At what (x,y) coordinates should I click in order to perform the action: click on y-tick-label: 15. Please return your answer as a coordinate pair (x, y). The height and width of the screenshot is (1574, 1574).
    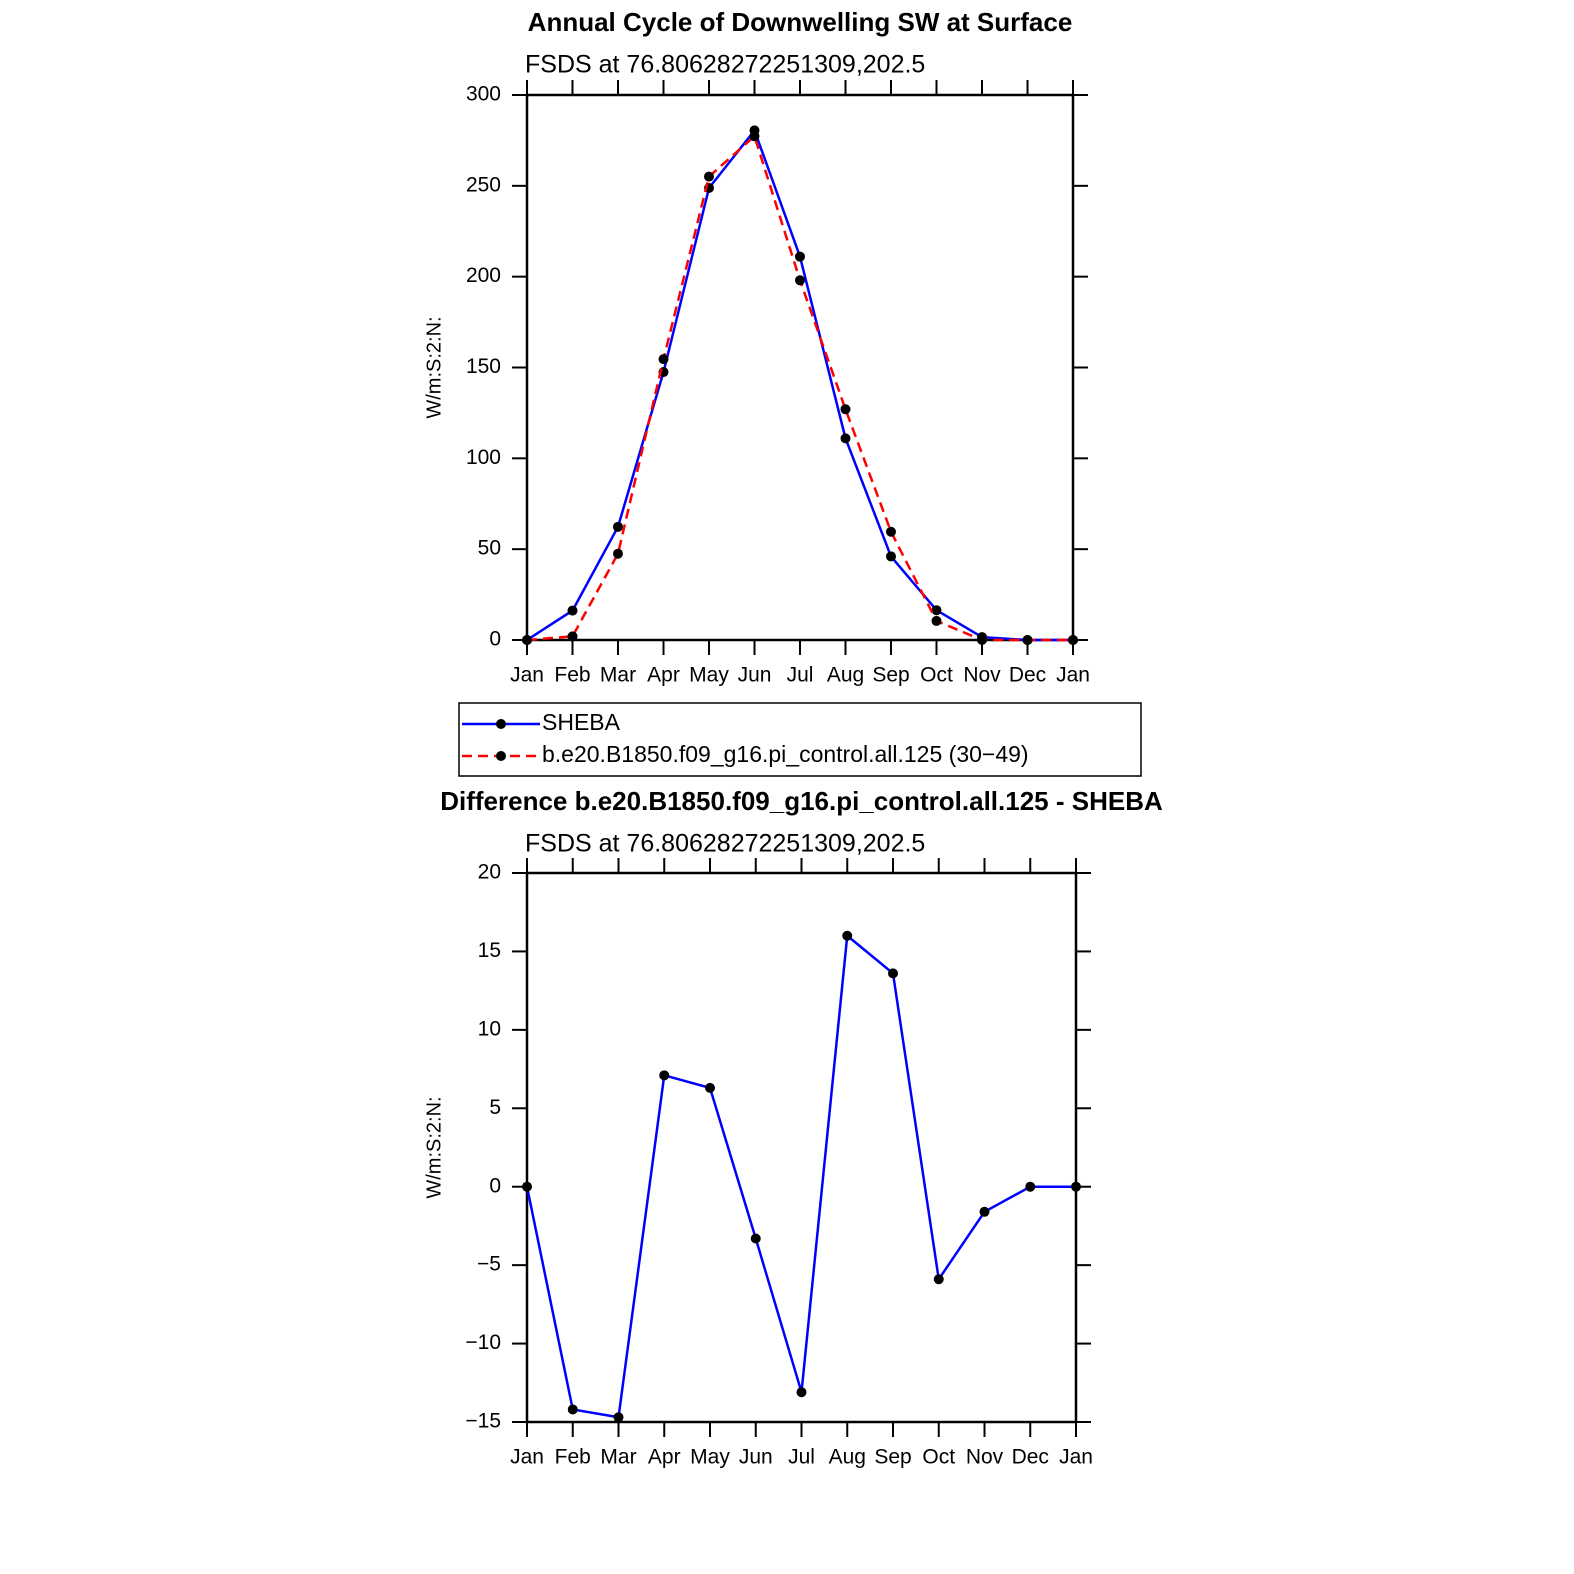
    Looking at the image, I should click on (489, 950).